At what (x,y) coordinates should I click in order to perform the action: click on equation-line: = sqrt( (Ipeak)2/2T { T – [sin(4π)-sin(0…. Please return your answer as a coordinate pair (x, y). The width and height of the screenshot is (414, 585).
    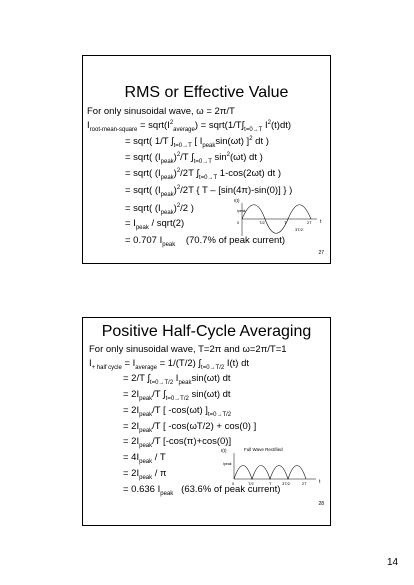
    Looking at the image, I should click on (209, 192).